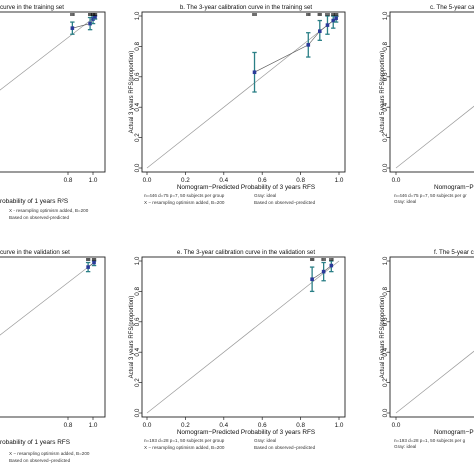 This screenshot has width=474, height=474. I want to click on footnote: X - resampling optimism added, B=200, so click(49, 210).